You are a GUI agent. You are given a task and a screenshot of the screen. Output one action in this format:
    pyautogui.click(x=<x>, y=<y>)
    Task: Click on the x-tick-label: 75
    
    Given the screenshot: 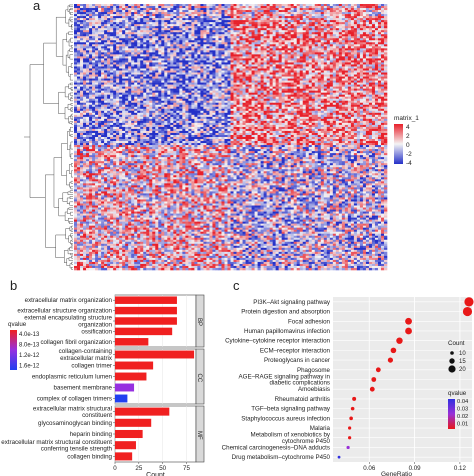 What is the action you would take?
    pyautogui.click(x=186, y=468)
    